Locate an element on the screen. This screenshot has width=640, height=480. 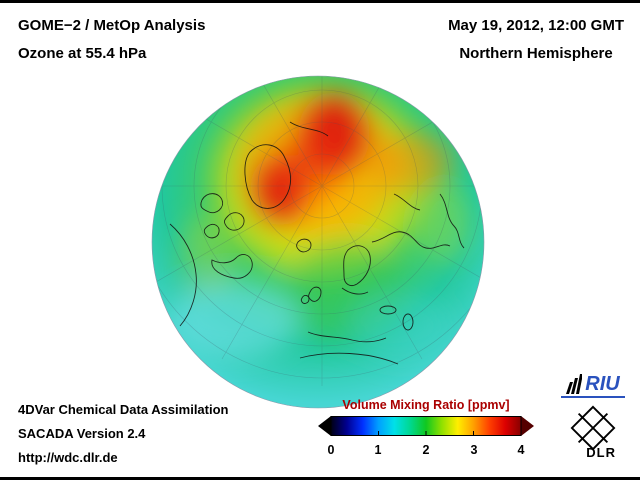
colorbar-tick: 2 is located at coordinates (426, 450).